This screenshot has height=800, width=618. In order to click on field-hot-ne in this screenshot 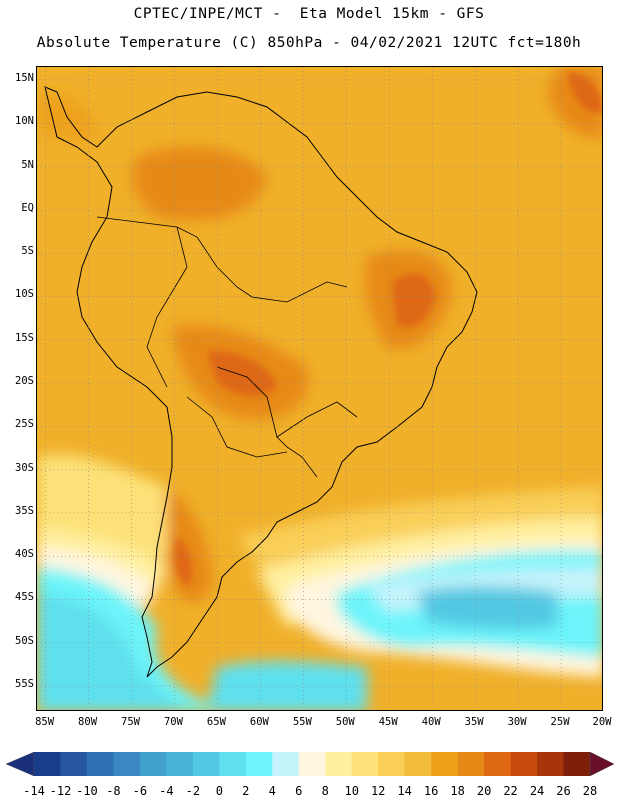, I will do `click(413, 300)`.